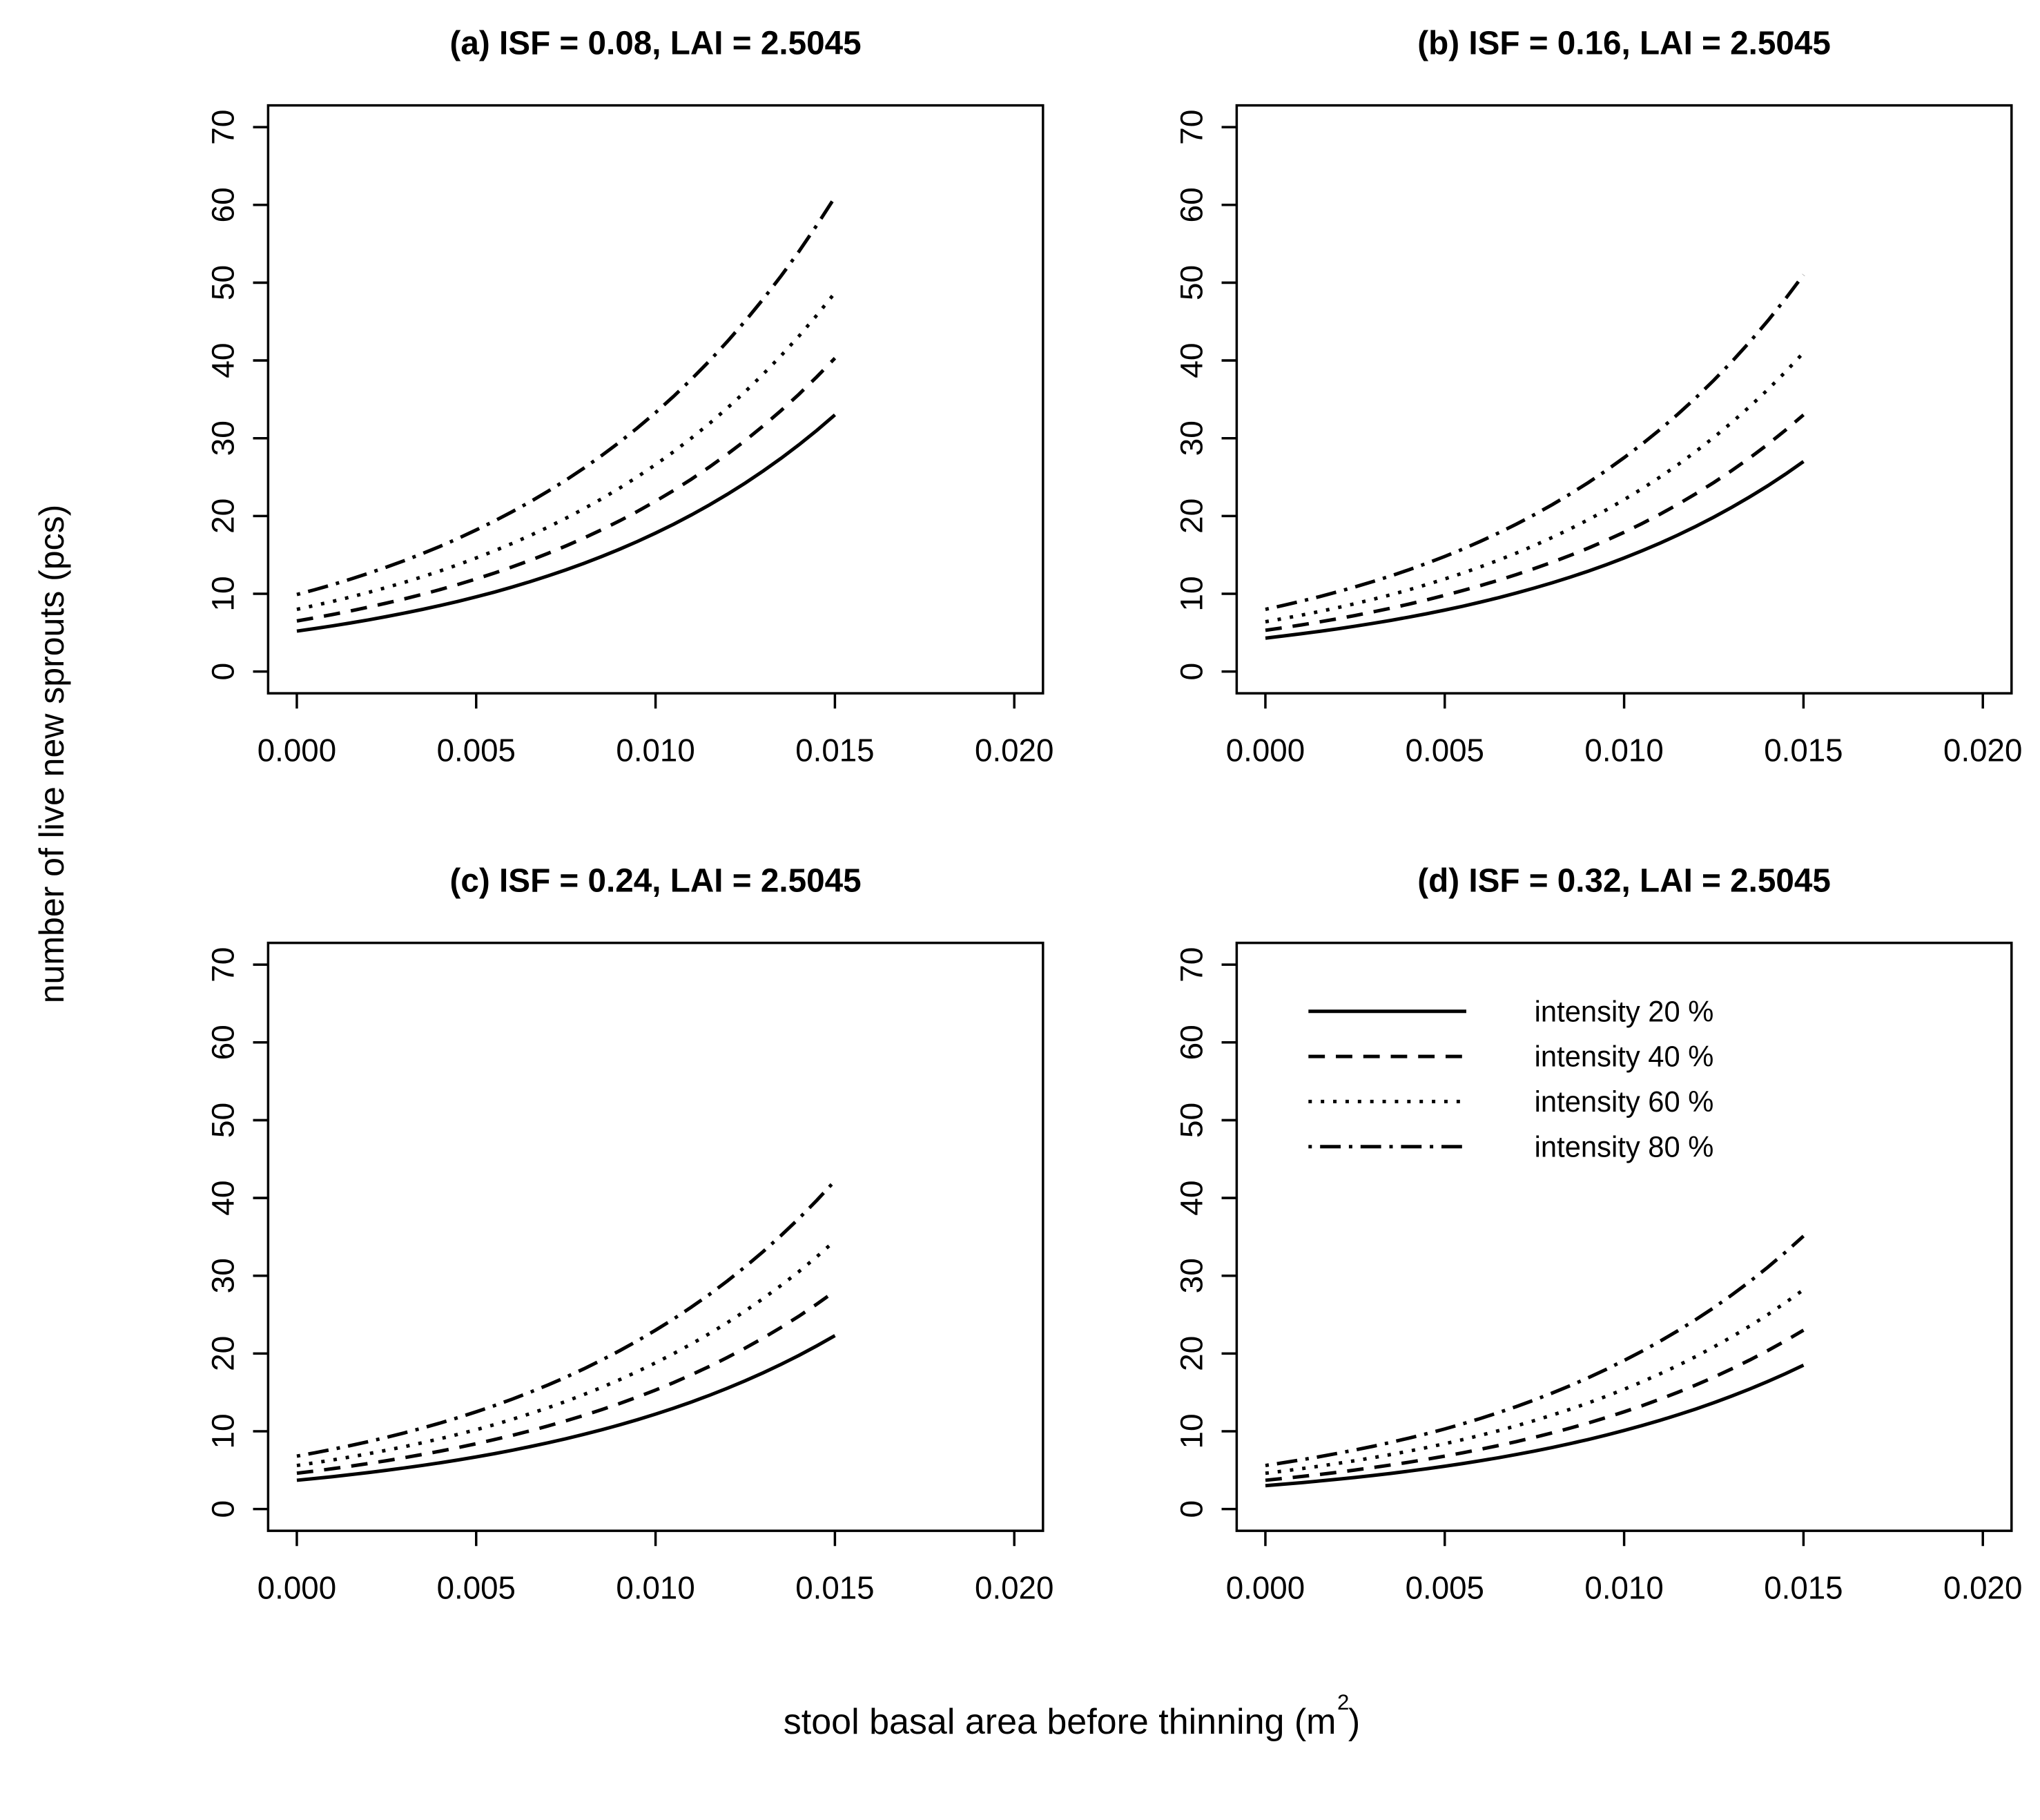  What do you see at coordinates (1623, 1146) in the screenshot?
I see `legend-label-intensity-80: intensity 80 %` at bounding box center [1623, 1146].